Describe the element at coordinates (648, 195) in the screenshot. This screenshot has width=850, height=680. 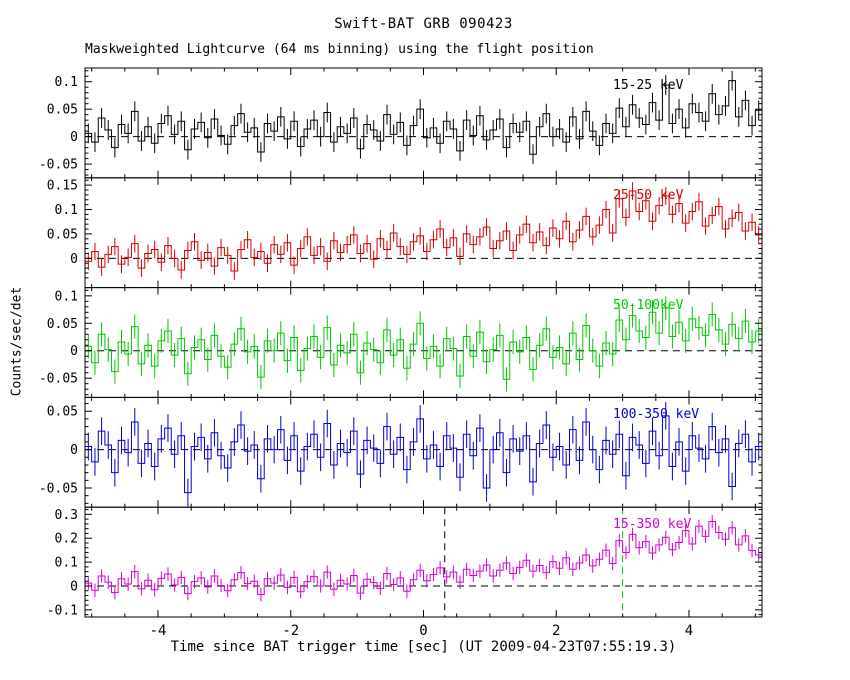
I see `label-25-50-kev: 25-50 keV` at that location.